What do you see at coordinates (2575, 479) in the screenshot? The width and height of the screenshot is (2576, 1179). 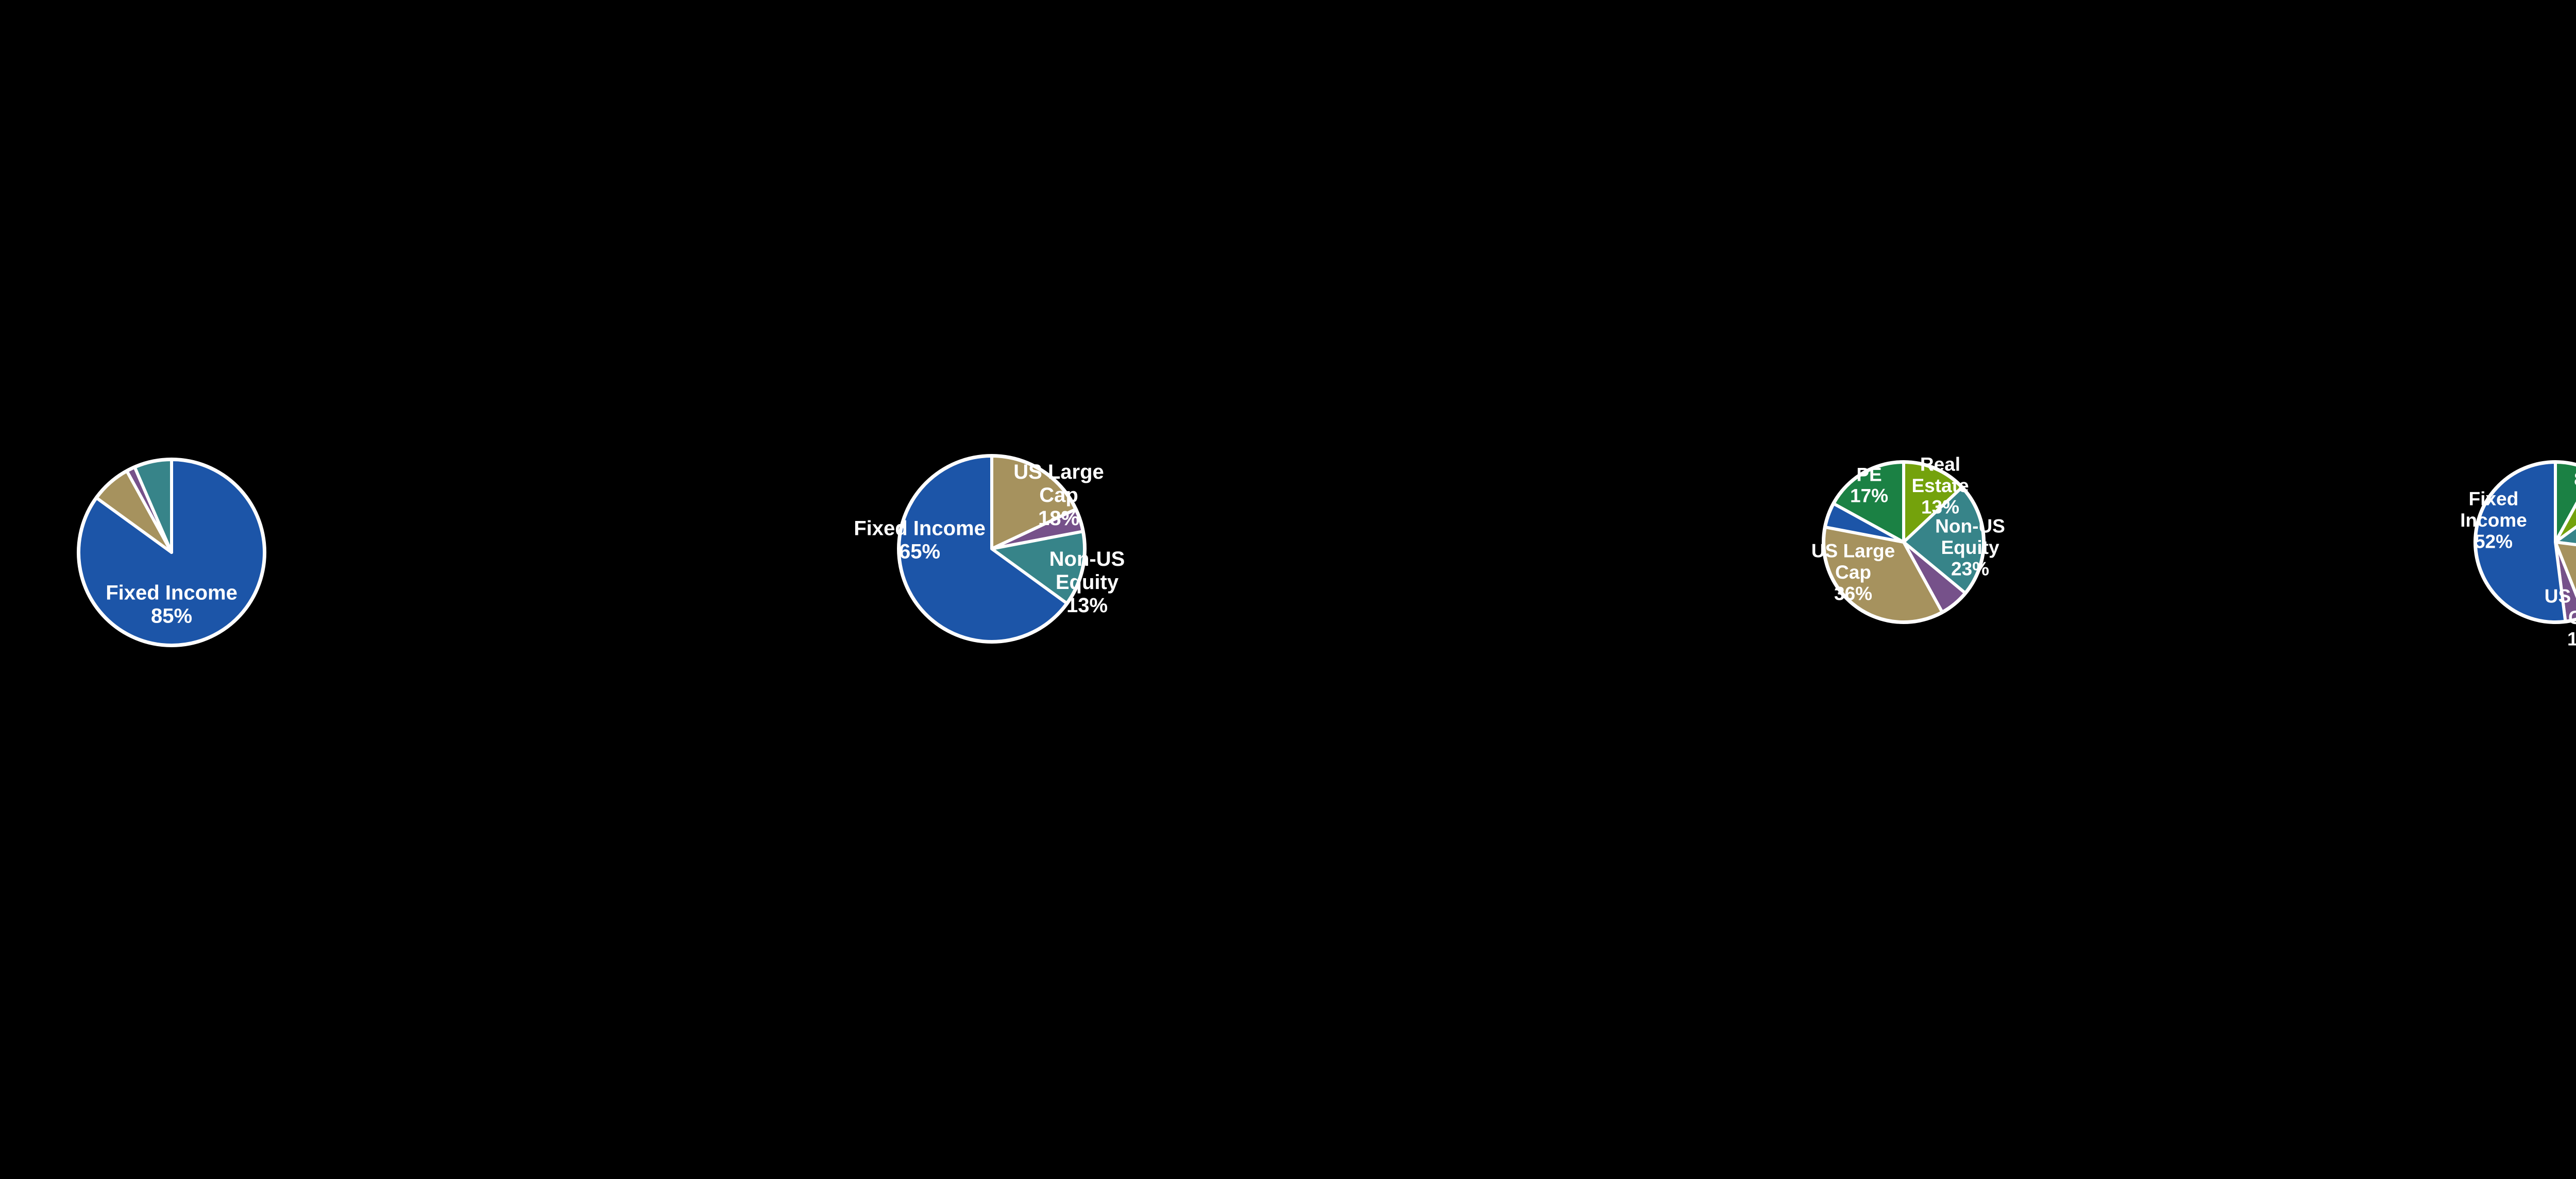 I see `slice-label-line: 8%` at bounding box center [2575, 479].